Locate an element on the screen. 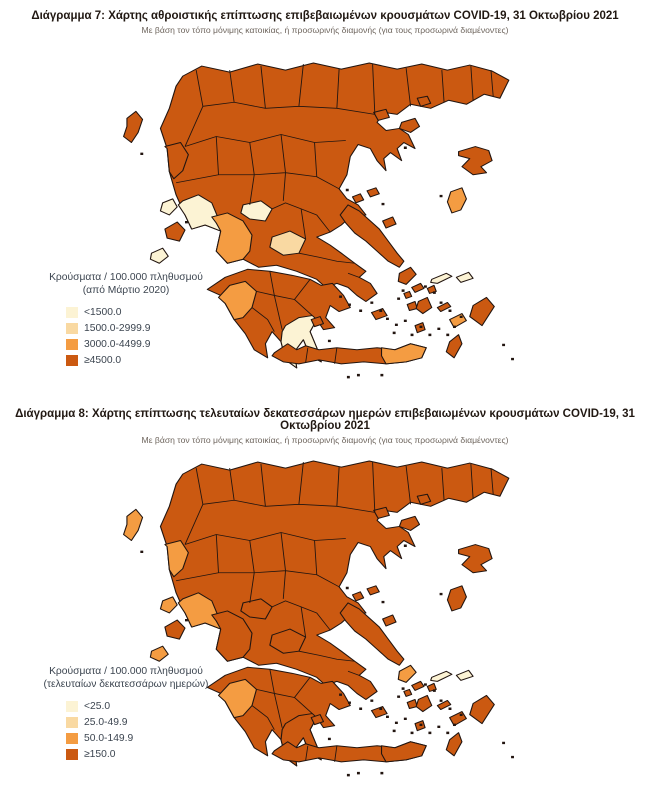  legend-item: 1500.0-2999.9 is located at coordinates (149, 329).